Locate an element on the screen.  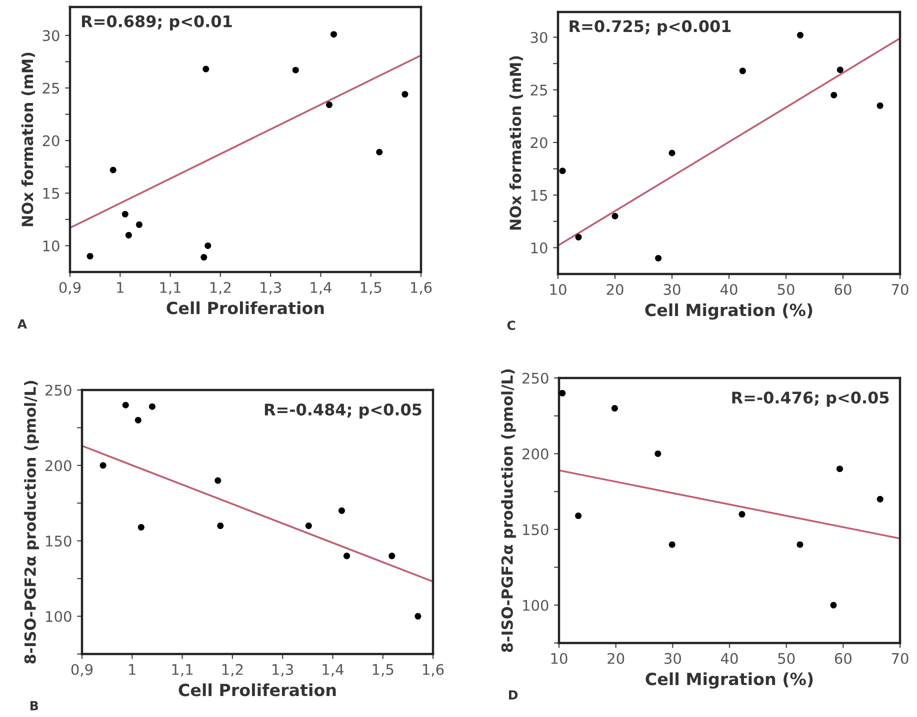
x-tick-label: 0,9 is located at coordinates (70, 288).